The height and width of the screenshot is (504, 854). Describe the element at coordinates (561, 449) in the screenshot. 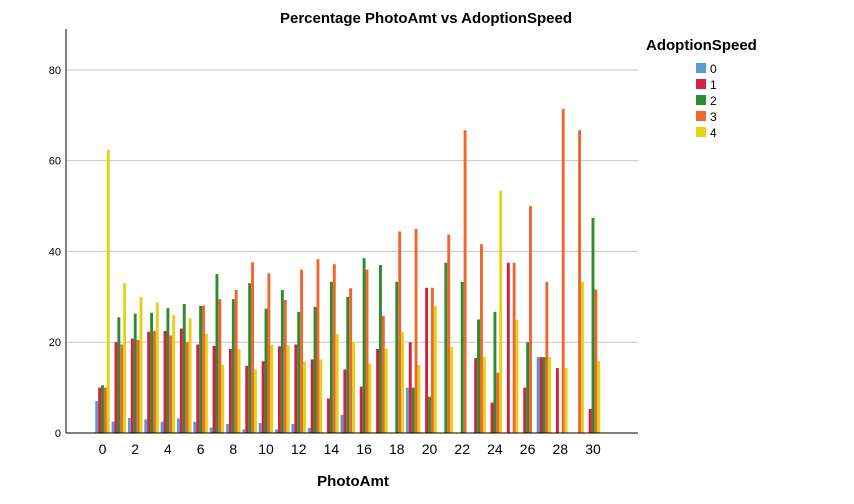

I see `x-tick-label: 28` at that location.